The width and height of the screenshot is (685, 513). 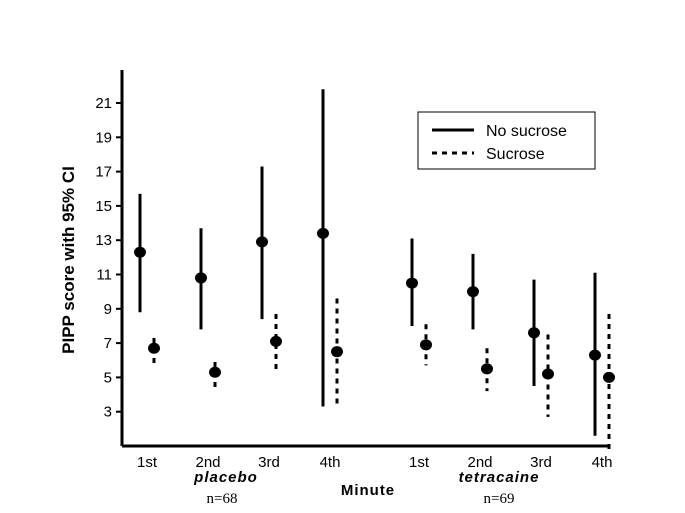 I want to click on y-axis-title: PIPP score with 95% CI, so click(x=68, y=260).